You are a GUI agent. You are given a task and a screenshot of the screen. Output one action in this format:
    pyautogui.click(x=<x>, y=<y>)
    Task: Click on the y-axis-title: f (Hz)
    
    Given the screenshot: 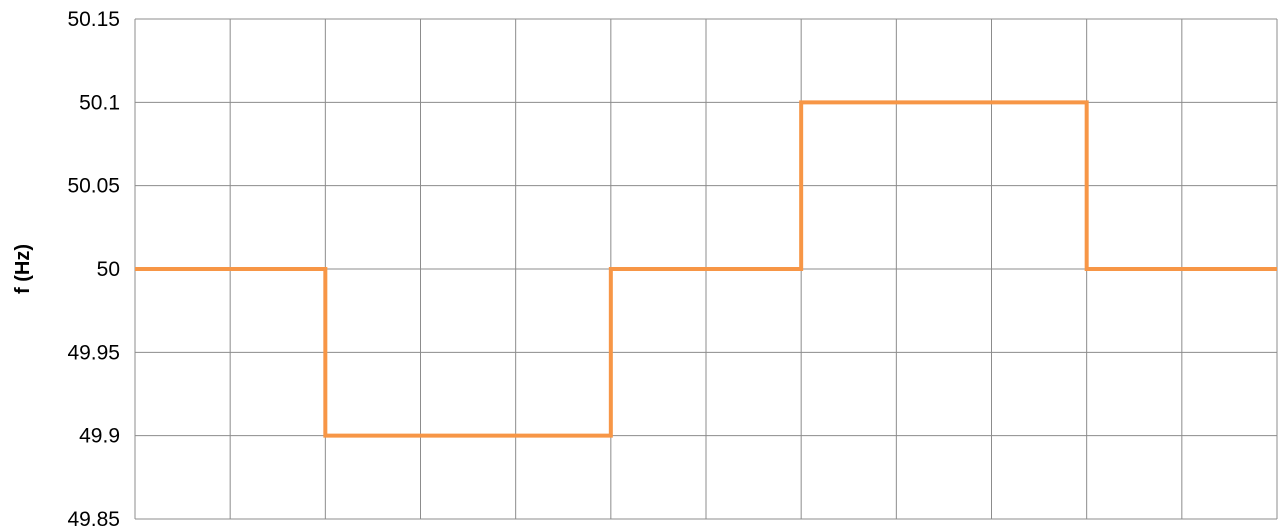 What is the action you would take?
    pyautogui.click(x=23, y=269)
    